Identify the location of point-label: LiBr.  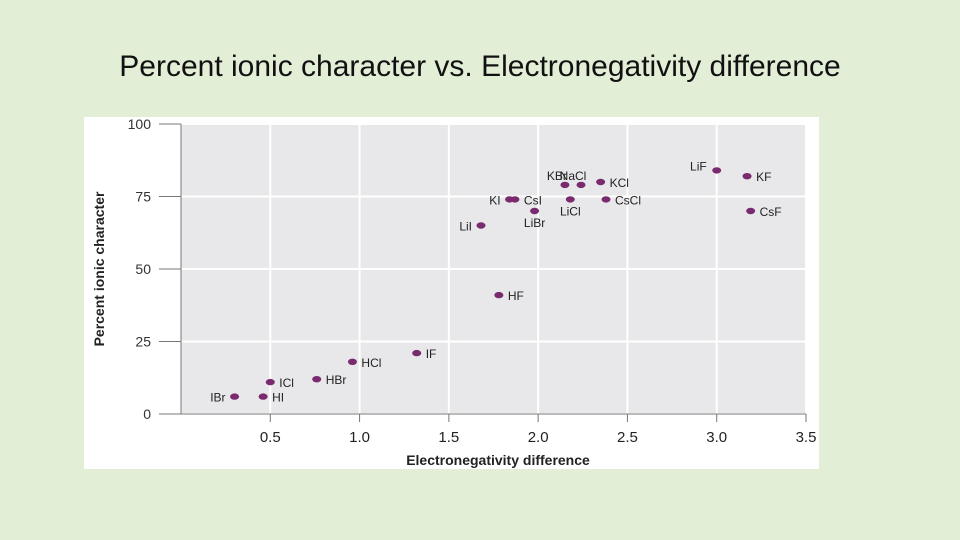
(534, 223).